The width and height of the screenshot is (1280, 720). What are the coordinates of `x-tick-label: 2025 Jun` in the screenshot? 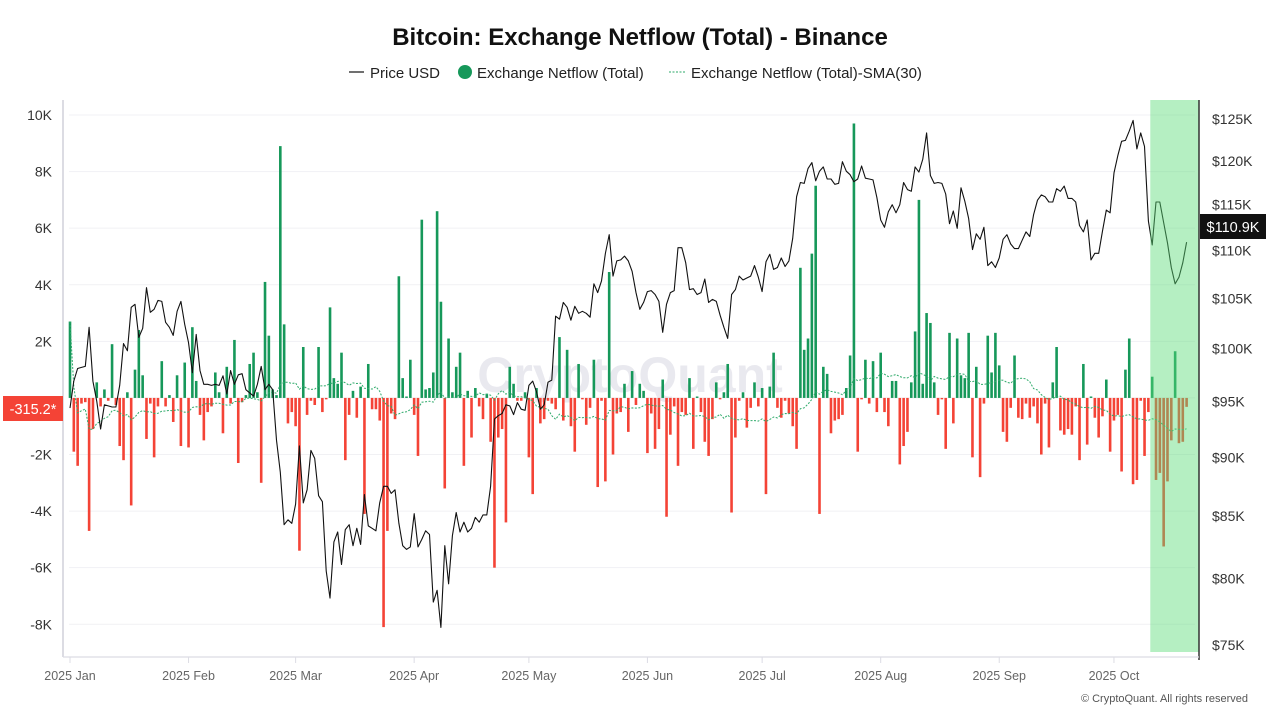 It's located at (647, 676).